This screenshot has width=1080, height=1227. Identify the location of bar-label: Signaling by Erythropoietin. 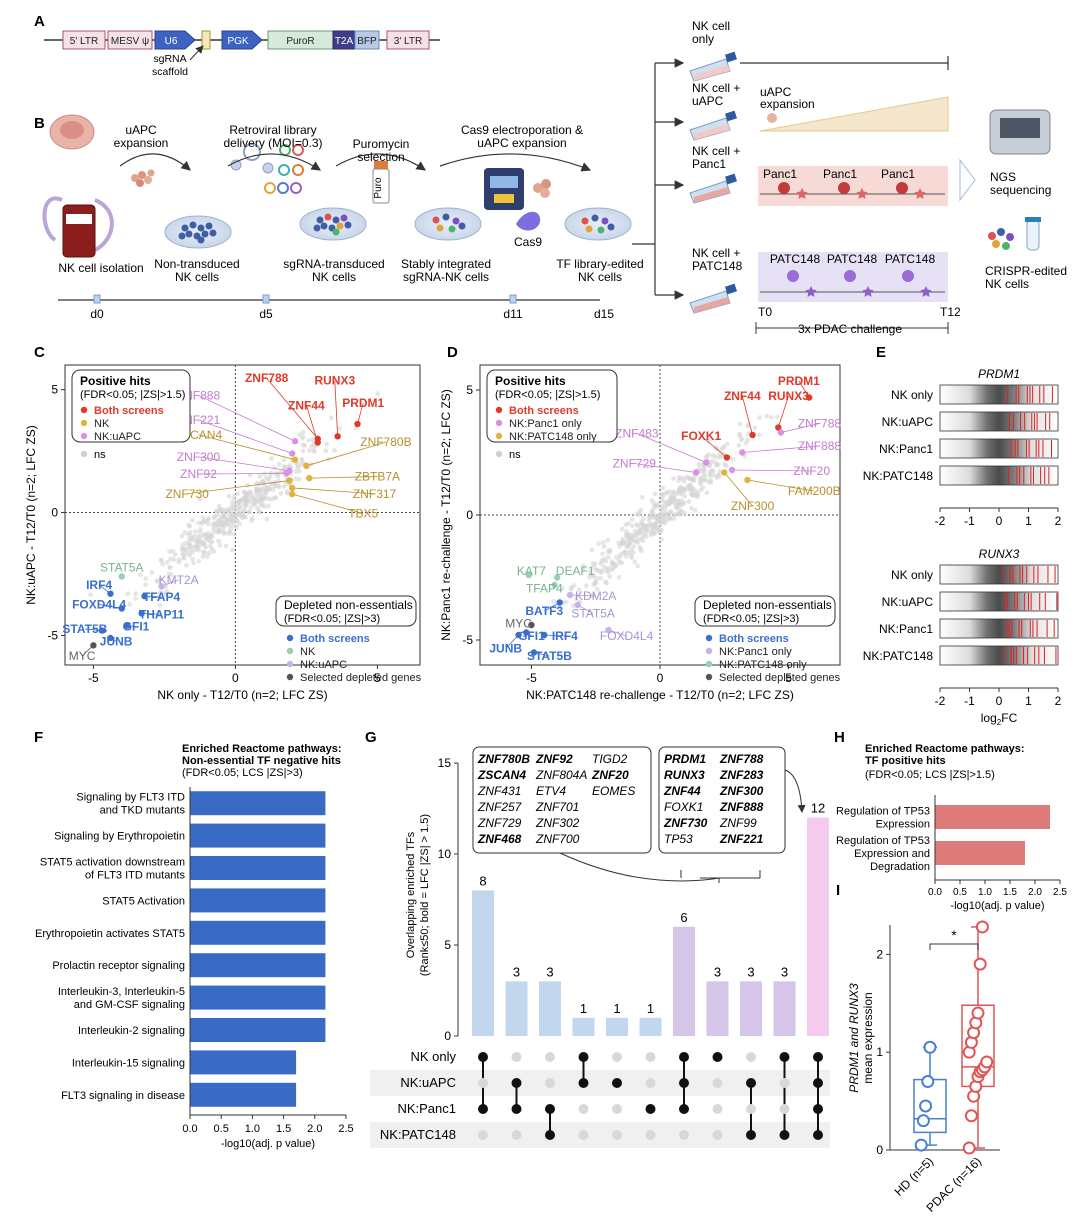
(119, 837).